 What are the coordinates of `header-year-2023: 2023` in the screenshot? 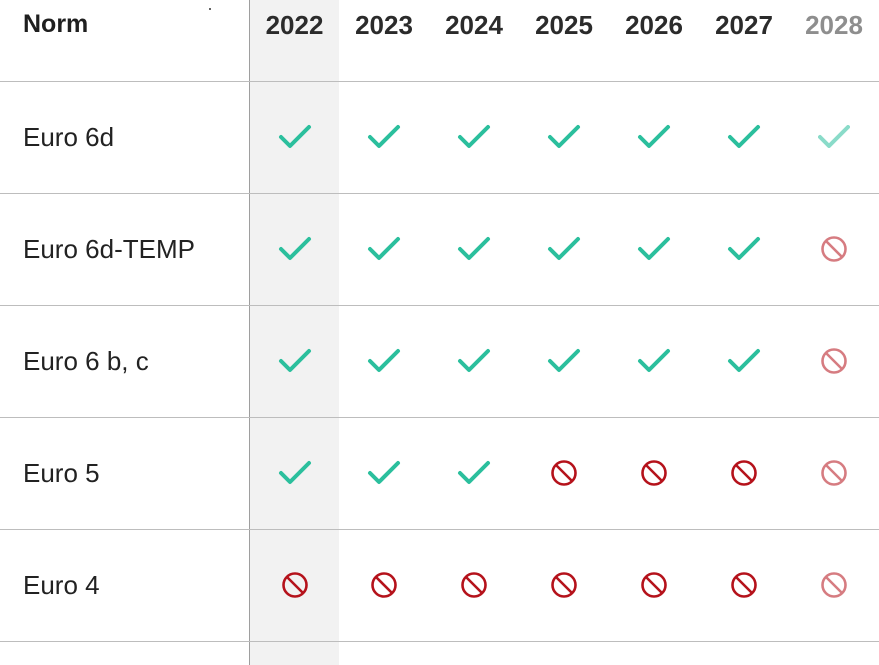 It's located at (384, 25).